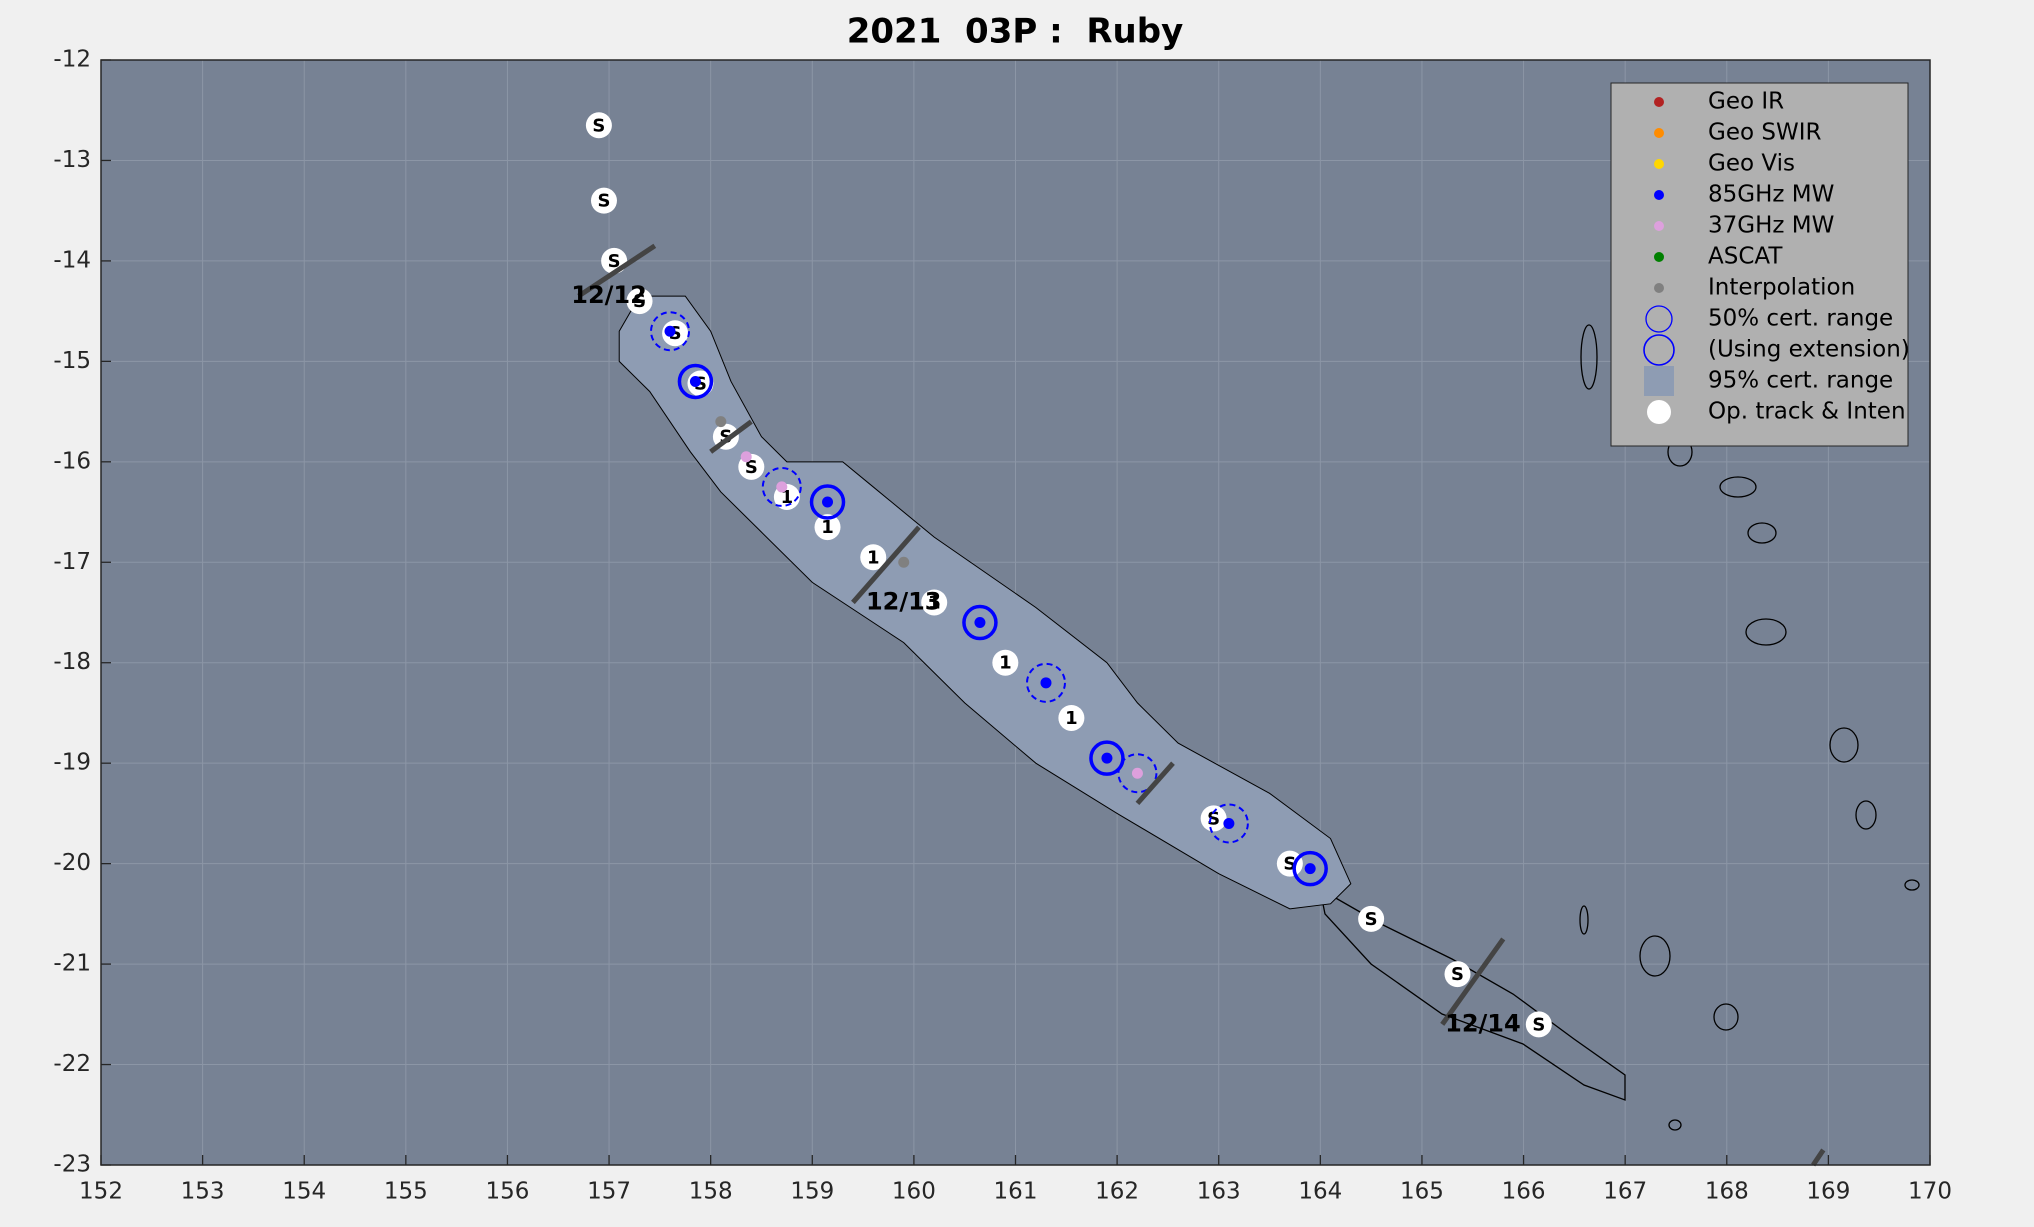 The image size is (2034, 1227). What do you see at coordinates (507, 1192) in the screenshot?
I see `x-tick-label: 156` at bounding box center [507, 1192].